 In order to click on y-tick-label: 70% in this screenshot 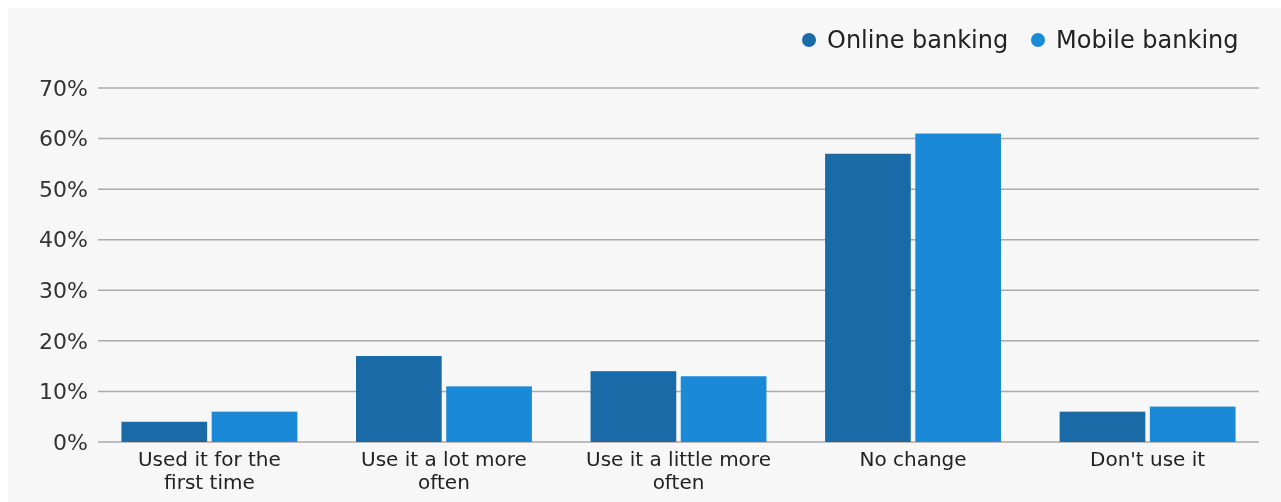, I will do `click(63, 88)`.